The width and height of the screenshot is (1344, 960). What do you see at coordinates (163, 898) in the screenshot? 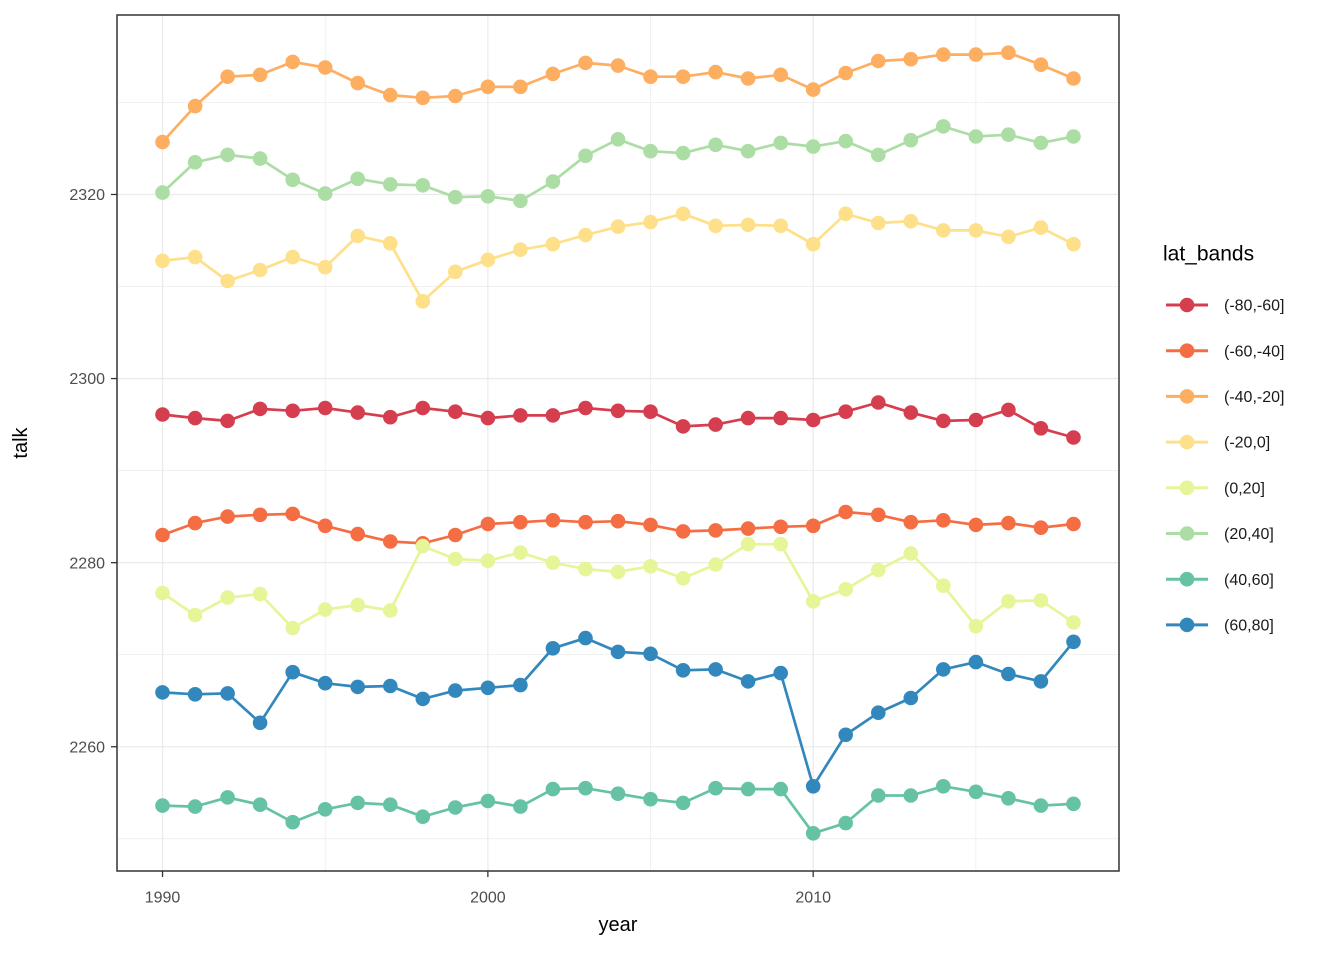
I see `x-tick-label: 1990` at bounding box center [163, 898].